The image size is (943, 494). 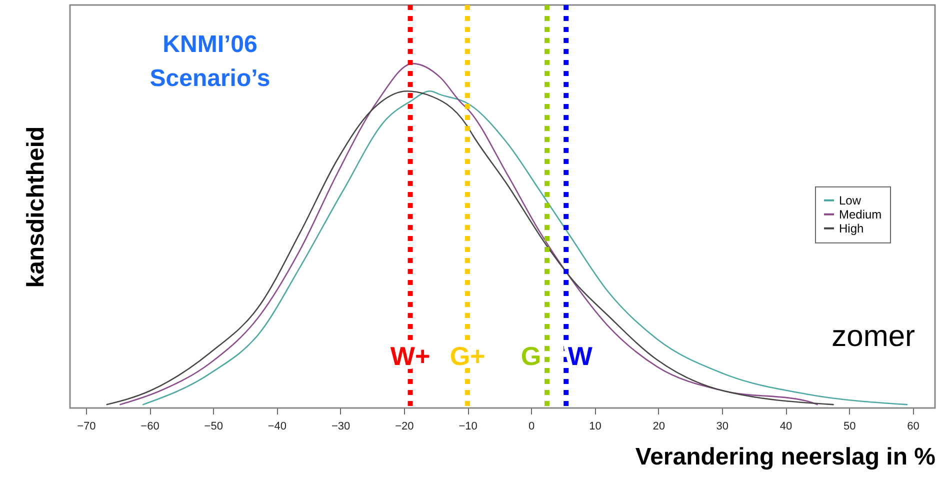 What do you see at coordinates (340, 426) in the screenshot?
I see `x-tick-label: −30` at bounding box center [340, 426].